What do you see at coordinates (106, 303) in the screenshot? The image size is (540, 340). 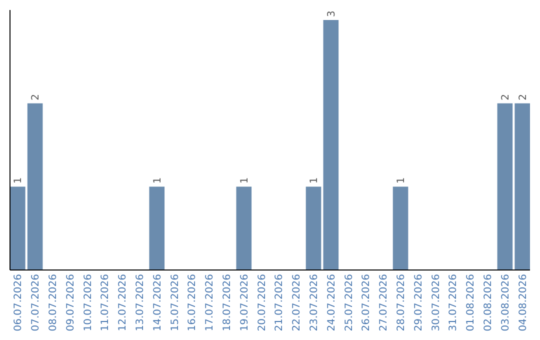 I see `x-tick-label: 11.07.2026` at bounding box center [106, 303].